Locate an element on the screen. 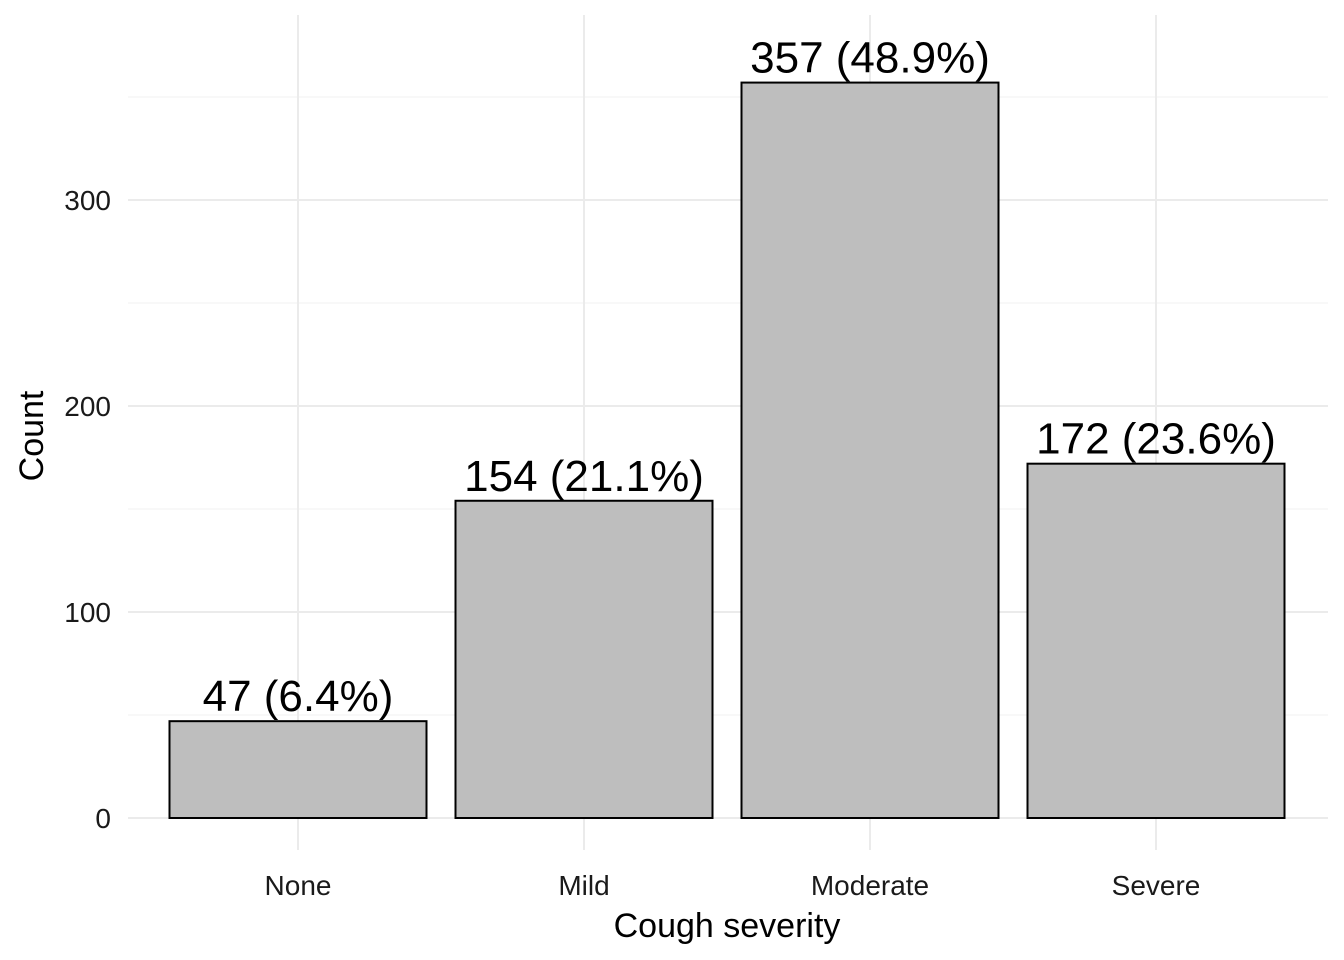  y-tick-label: 200 is located at coordinates (87, 406).